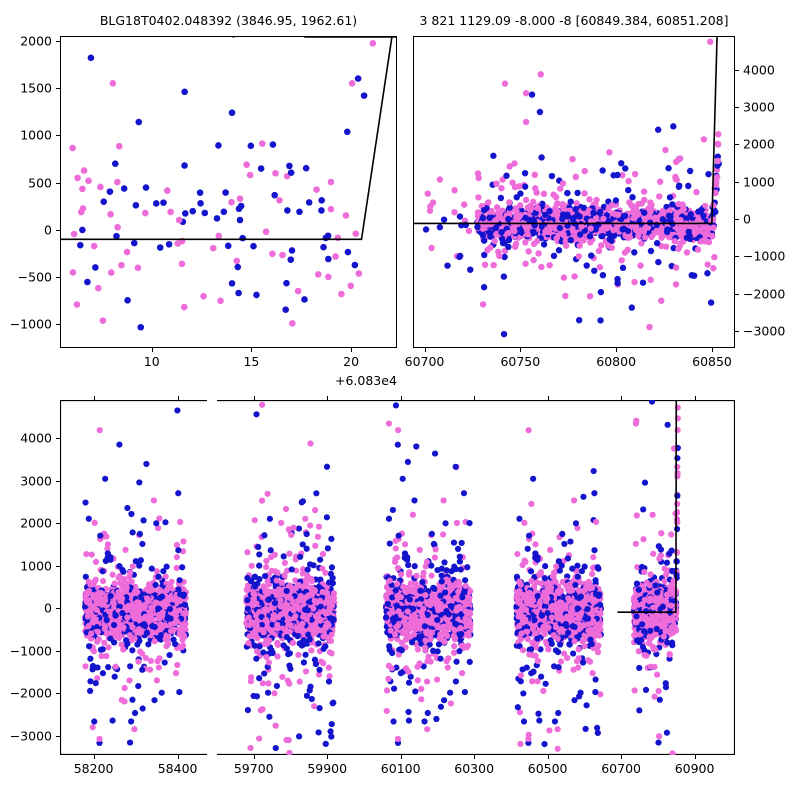  Describe the element at coordinates (48, 608) in the screenshot. I see `ytick-label-bottom-3: 0` at that location.